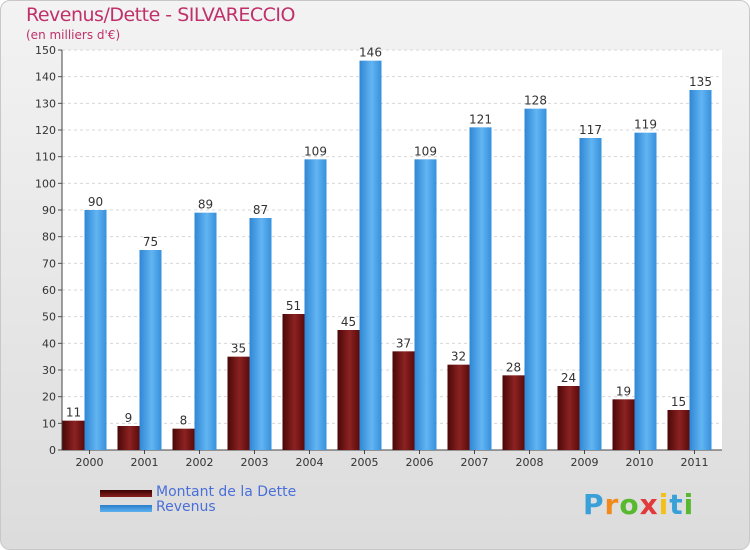 This screenshot has height=550, width=750. What do you see at coordinates (612, 504) in the screenshot?
I see `logo-letter: r` at bounding box center [612, 504].